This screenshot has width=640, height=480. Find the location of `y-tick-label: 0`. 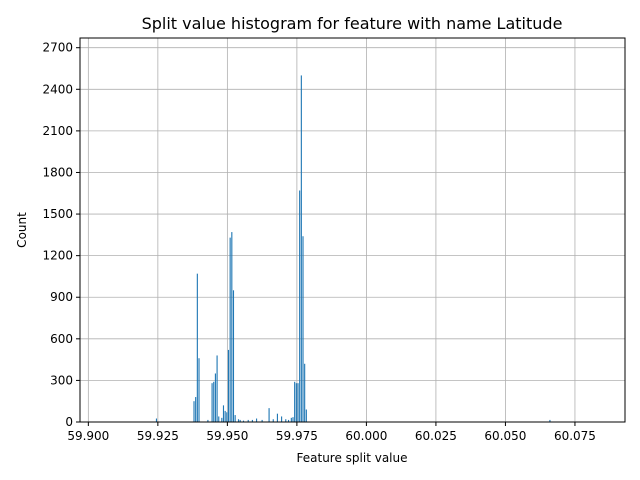

y-tick-label: 0 is located at coordinates (69, 422).